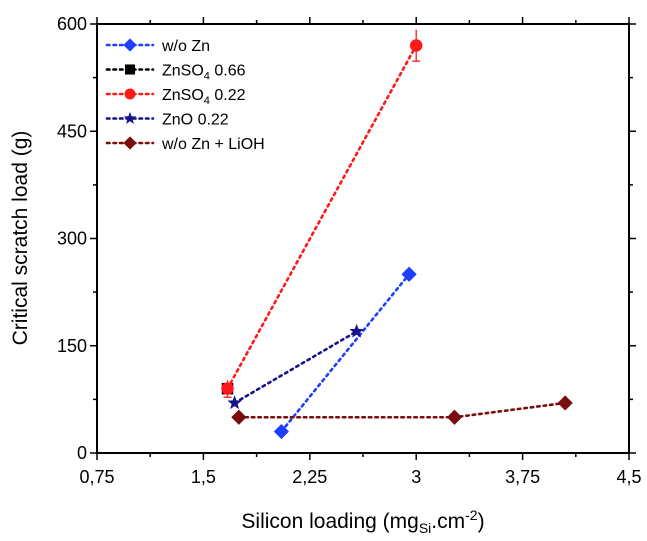 The height and width of the screenshot is (541, 647). I want to click on legend-item: ZnSO4 0.22, so click(175, 97).